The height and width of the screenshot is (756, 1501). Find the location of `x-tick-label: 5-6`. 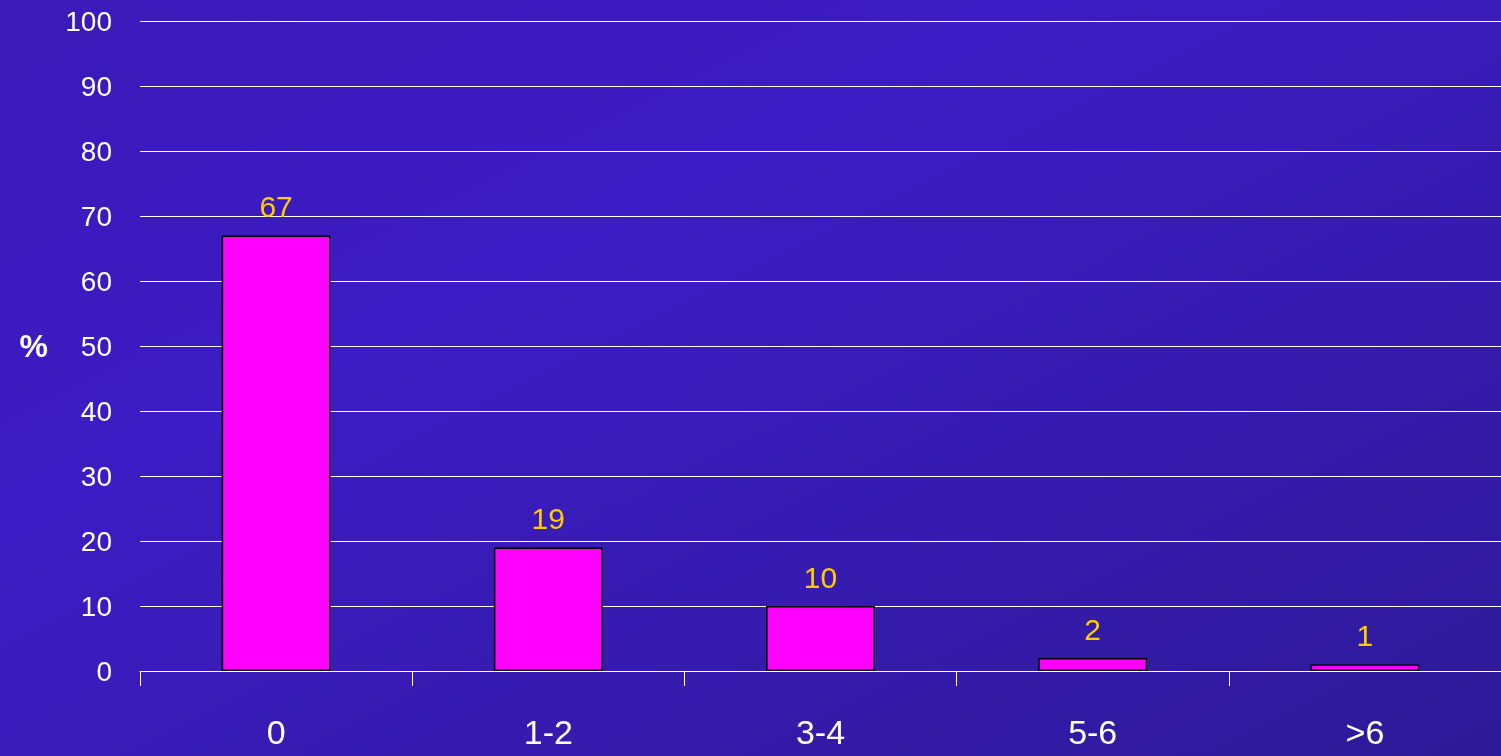

x-tick-label: 5-6 is located at coordinates (1093, 732).